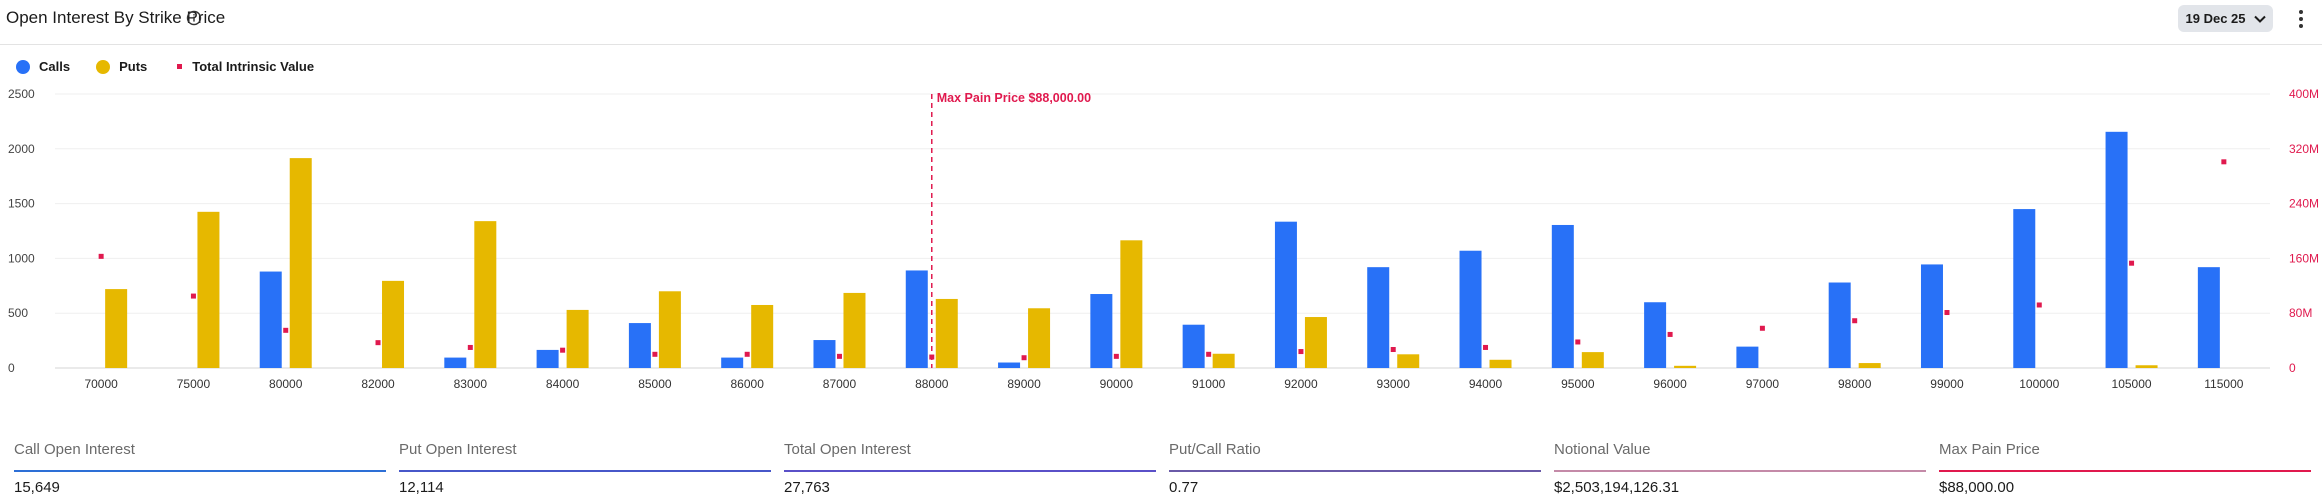 The width and height of the screenshot is (2322, 504). I want to click on x-axis-tick-label: 97000, so click(1763, 384).